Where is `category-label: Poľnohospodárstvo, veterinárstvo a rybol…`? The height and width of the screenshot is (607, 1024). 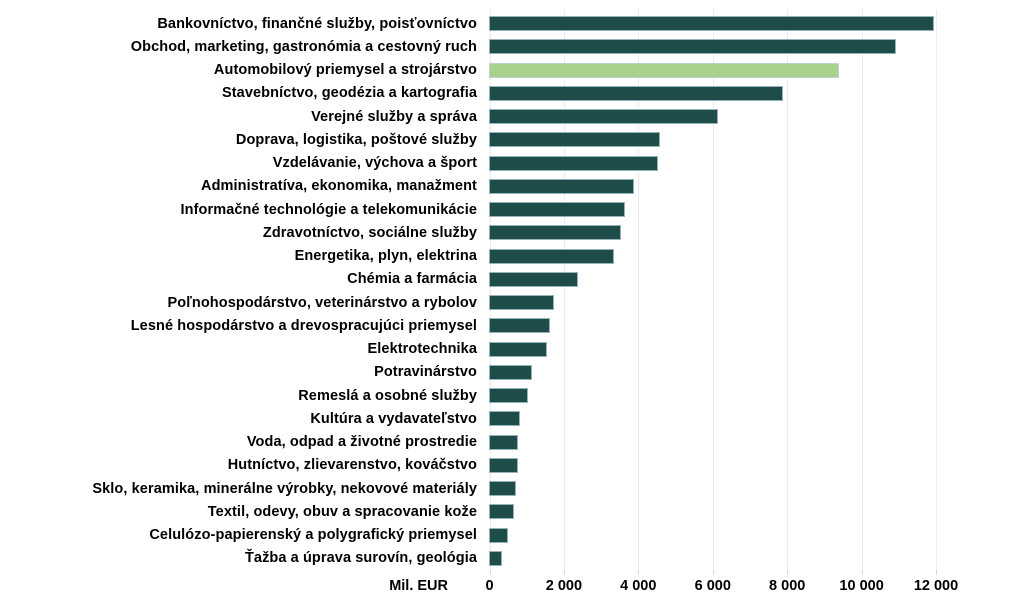
category-label: Poľnohospodárstvo, veterinárstvo a rybol… is located at coordinates (322, 302).